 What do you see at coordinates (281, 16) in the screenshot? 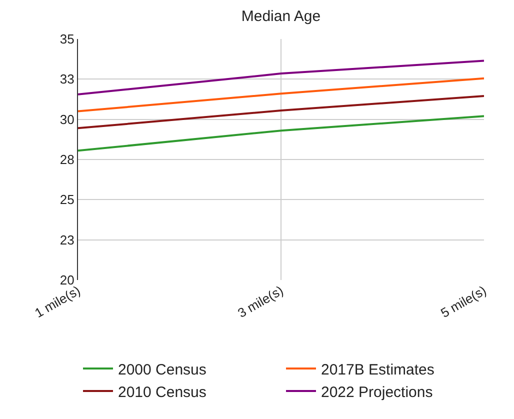
I see `chart-title: Median Age` at bounding box center [281, 16].